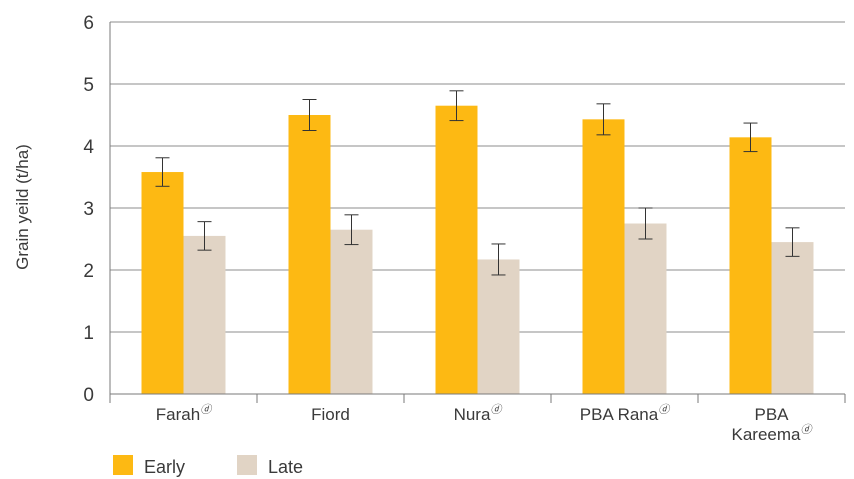 The image size is (854, 479). I want to click on x-category-labels: Farahⓓ Fiord Nuraⓓ PBA Ranaⓓ PBA Kareemaⓓ, so click(485, 423).